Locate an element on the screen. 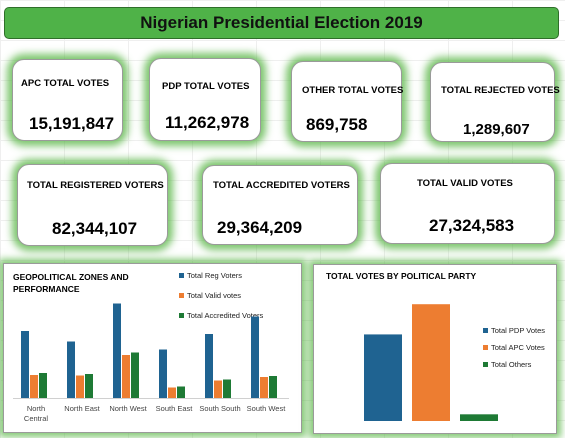 This screenshot has height=438, width=565. pdp-total-votes-label: PDP TOTAL VOTES is located at coordinates (206, 86).